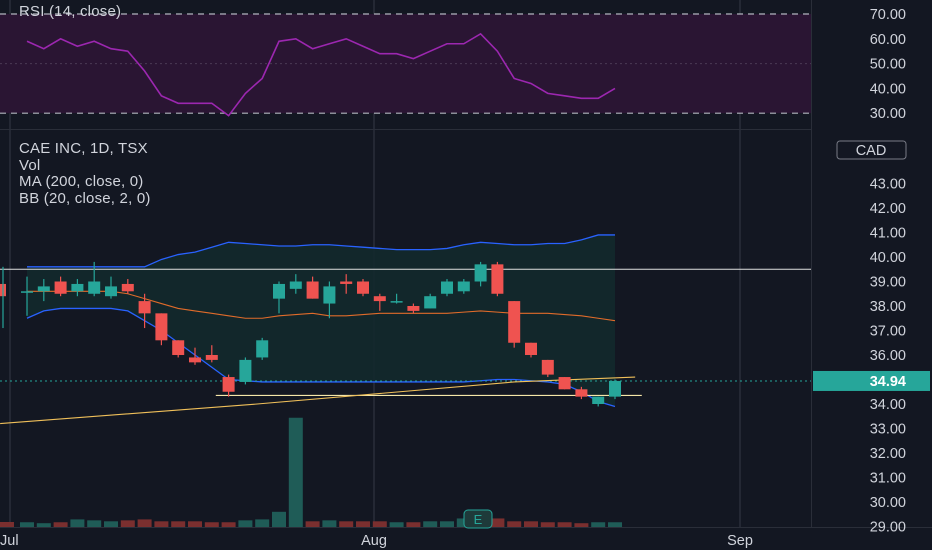 The width and height of the screenshot is (932, 550). Describe the element at coordinates (81, 181) in the screenshot. I see `ma-legend: MA (200, close, 0)` at that location.